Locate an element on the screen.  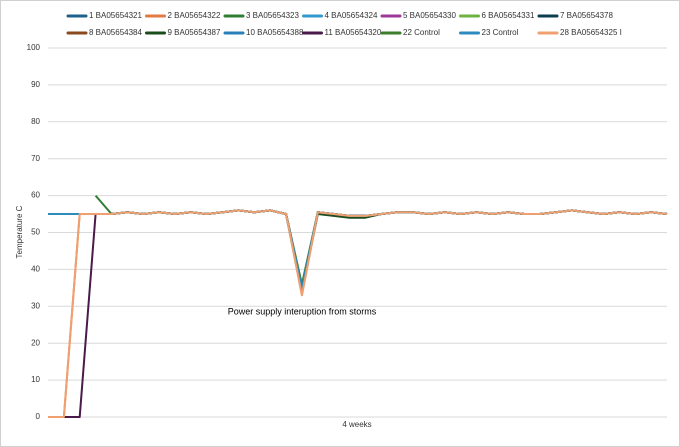
y-tick-label: 0 is located at coordinates (38, 416).